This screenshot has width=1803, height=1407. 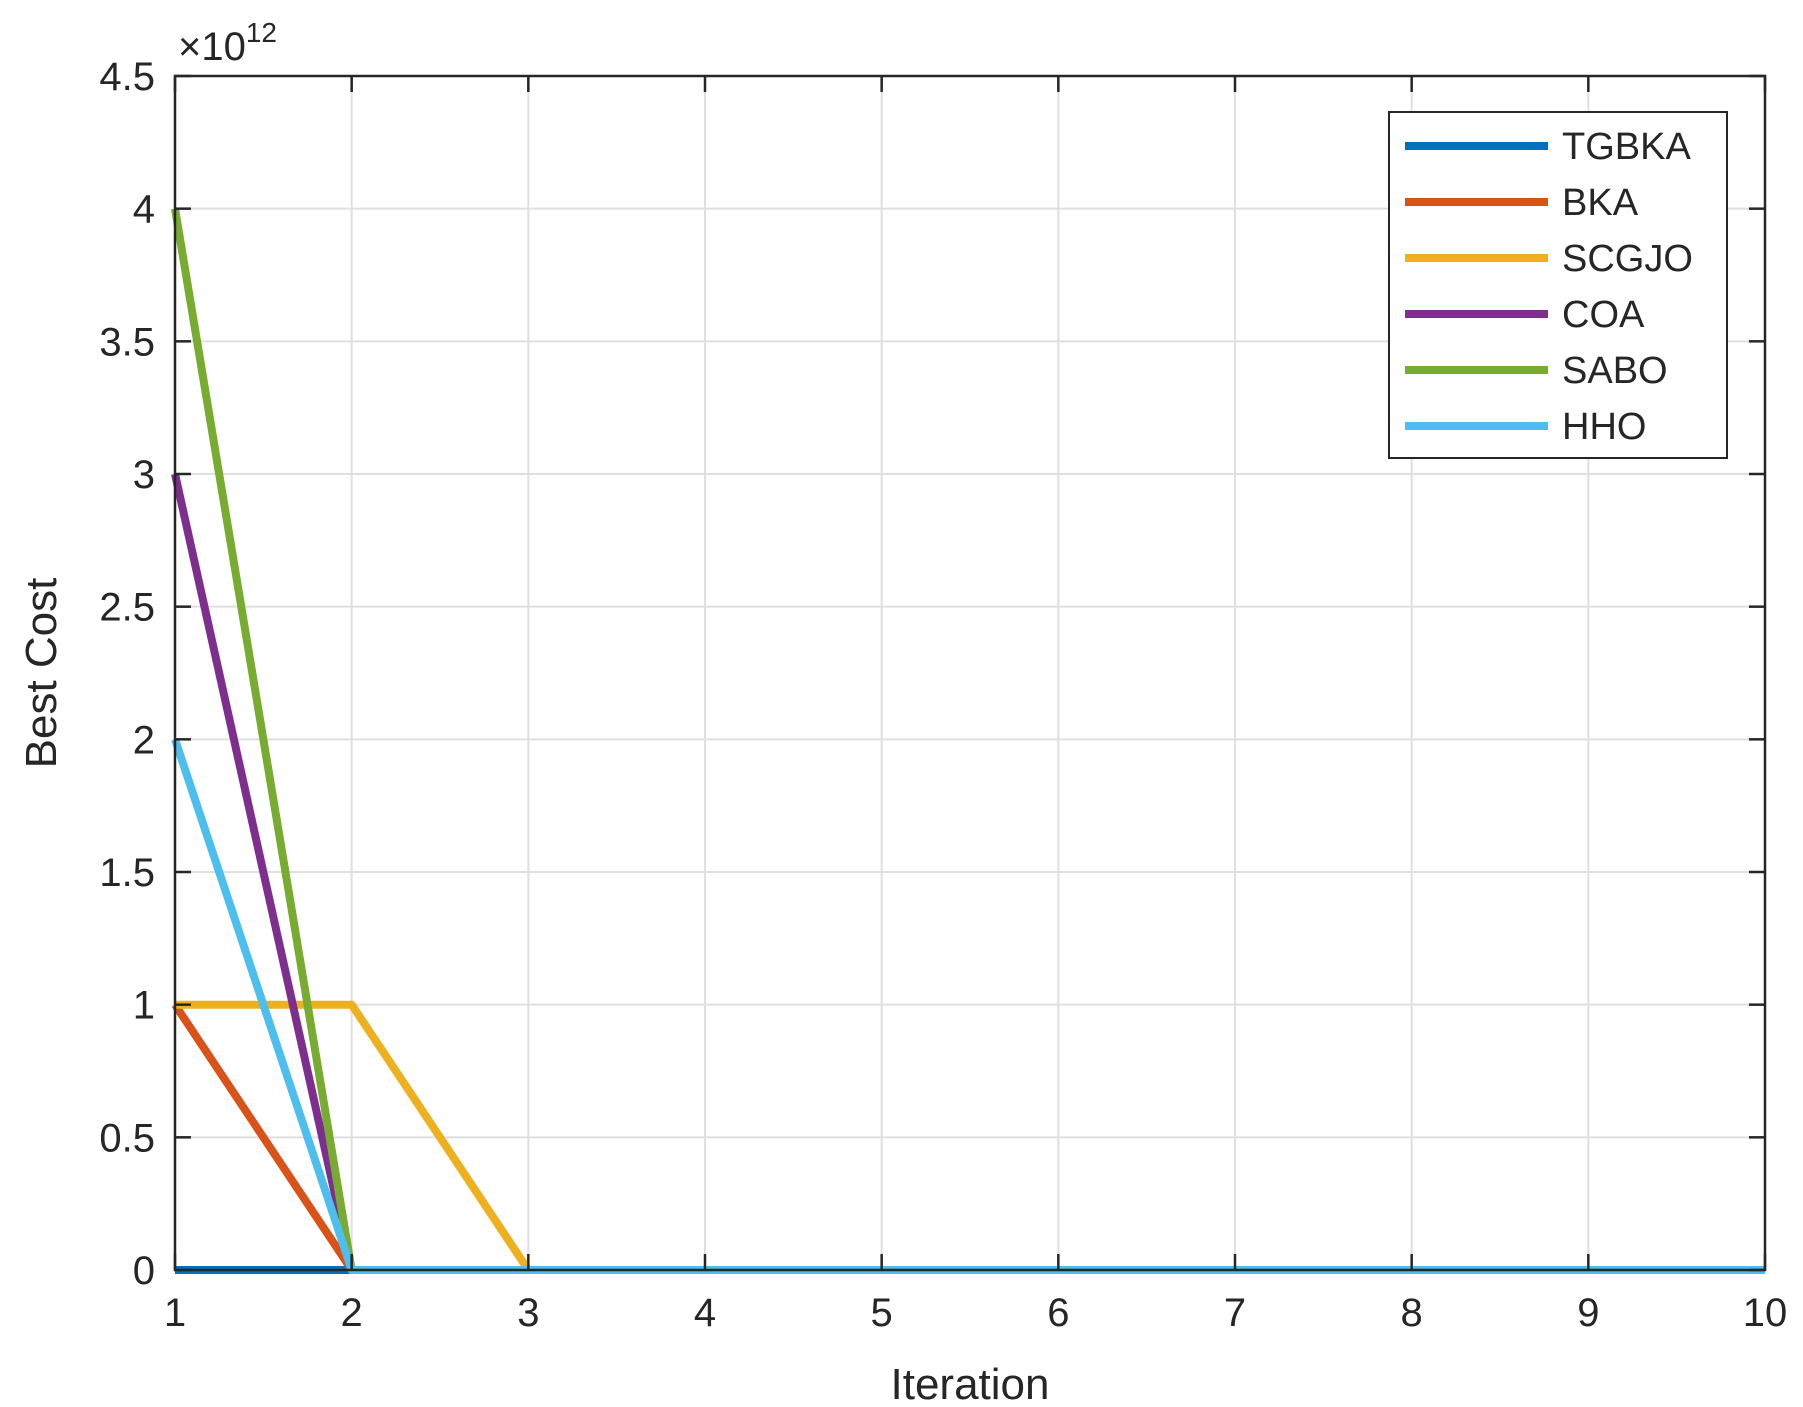 What do you see at coordinates (144, 475) in the screenshot?
I see `y-tick-label: 3` at bounding box center [144, 475].